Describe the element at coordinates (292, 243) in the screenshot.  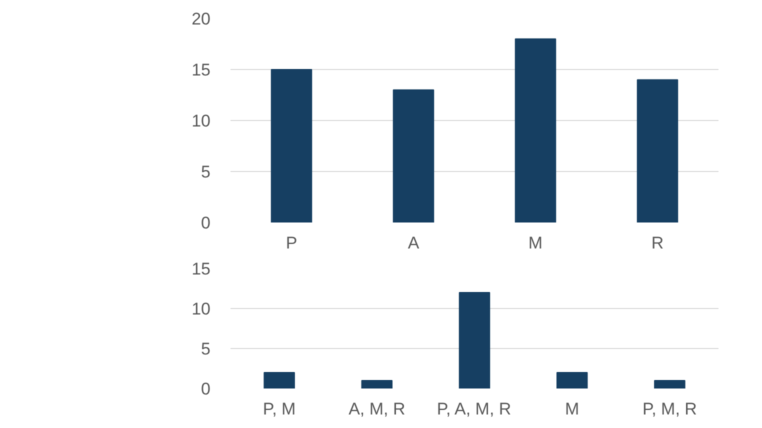
I see `x-tick-label: P` at that location.